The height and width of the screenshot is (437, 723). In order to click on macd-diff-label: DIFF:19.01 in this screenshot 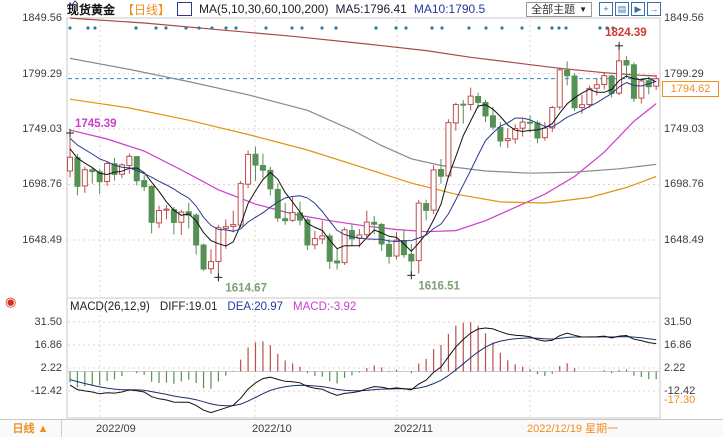, I will do `click(188, 307)`.